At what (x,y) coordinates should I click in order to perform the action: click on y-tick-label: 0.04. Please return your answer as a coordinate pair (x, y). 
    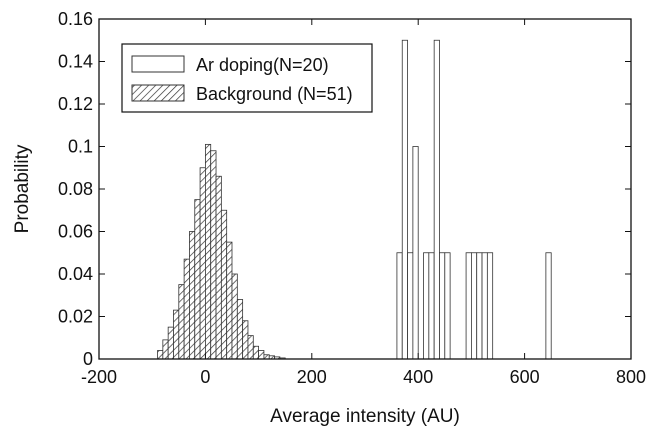
    Looking at the image, I should click on (75, 274).